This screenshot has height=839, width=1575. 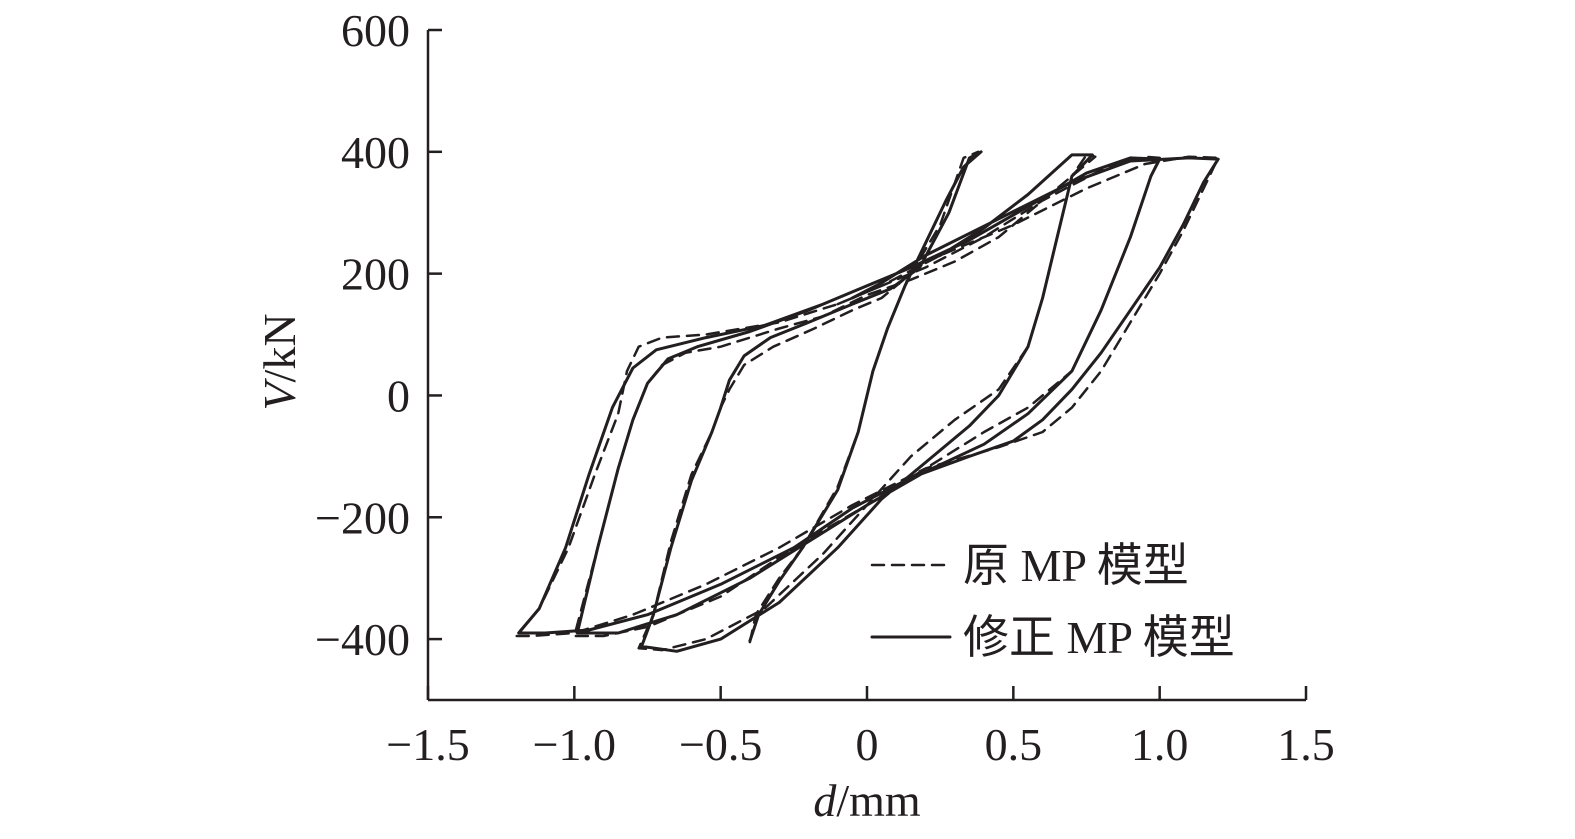 I want to click on x-axis-title: d/mm, so click(x=867, y=800).